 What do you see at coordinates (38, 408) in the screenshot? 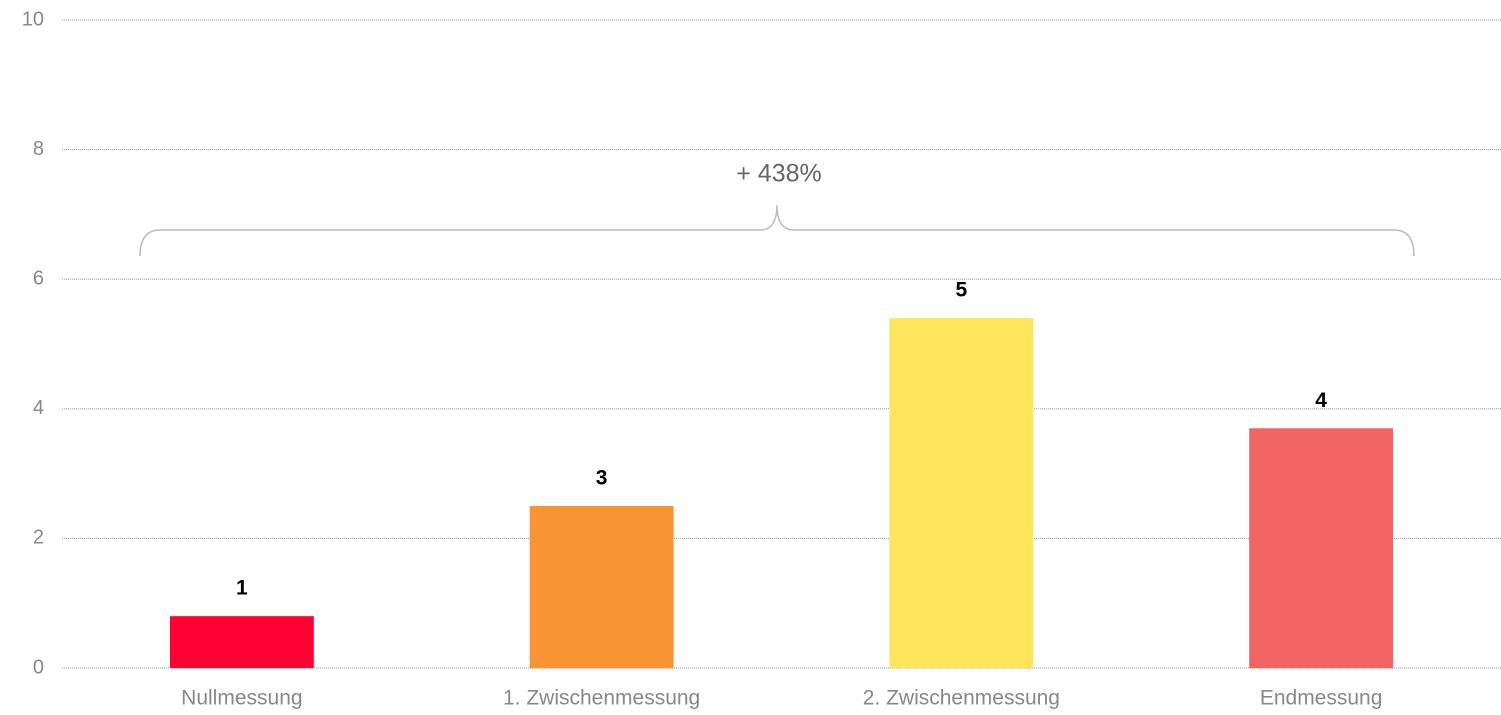
I see `y-tick-label: 4` at bounding box center [38, 408].